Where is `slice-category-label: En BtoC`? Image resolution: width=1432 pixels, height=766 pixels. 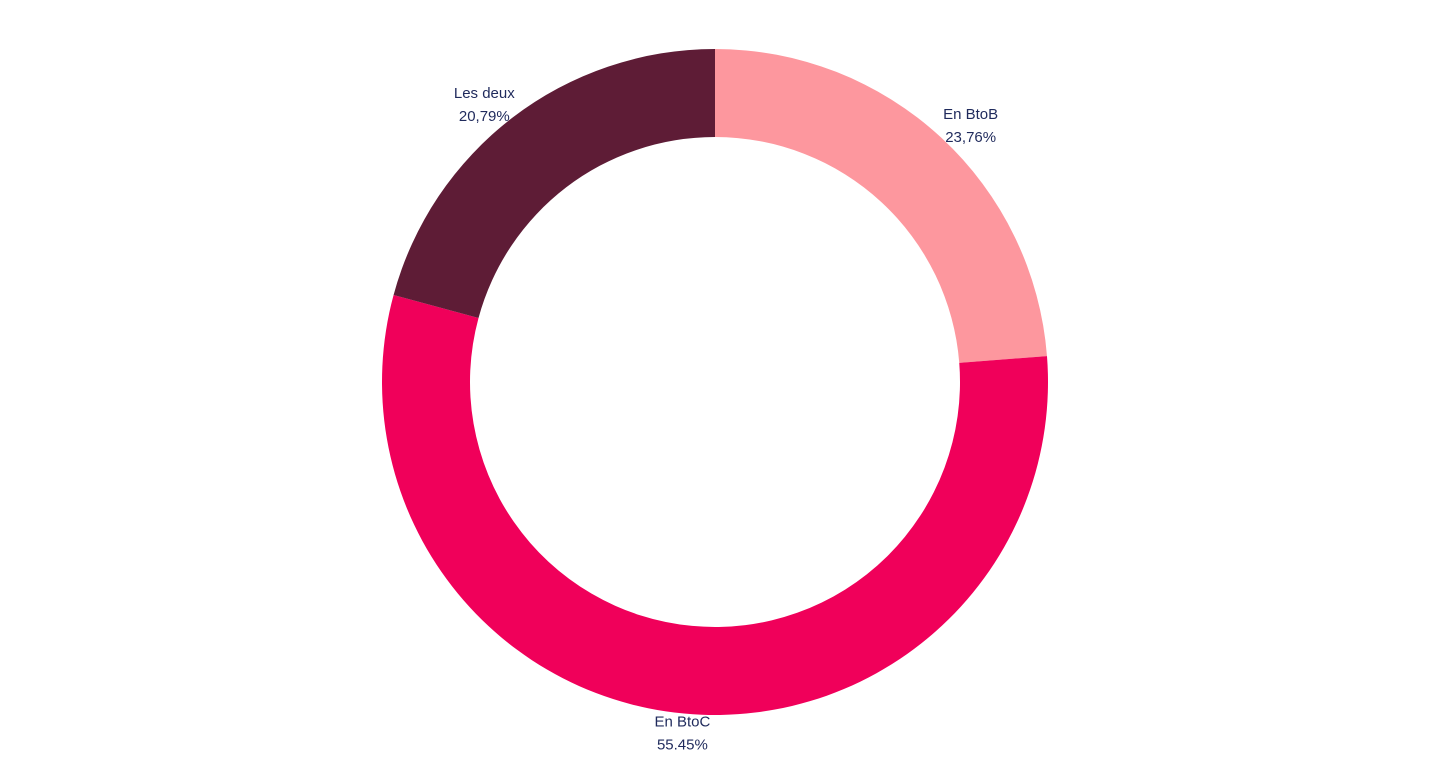
slice-category-label: En BtoC is located at coordinates (682, 721).